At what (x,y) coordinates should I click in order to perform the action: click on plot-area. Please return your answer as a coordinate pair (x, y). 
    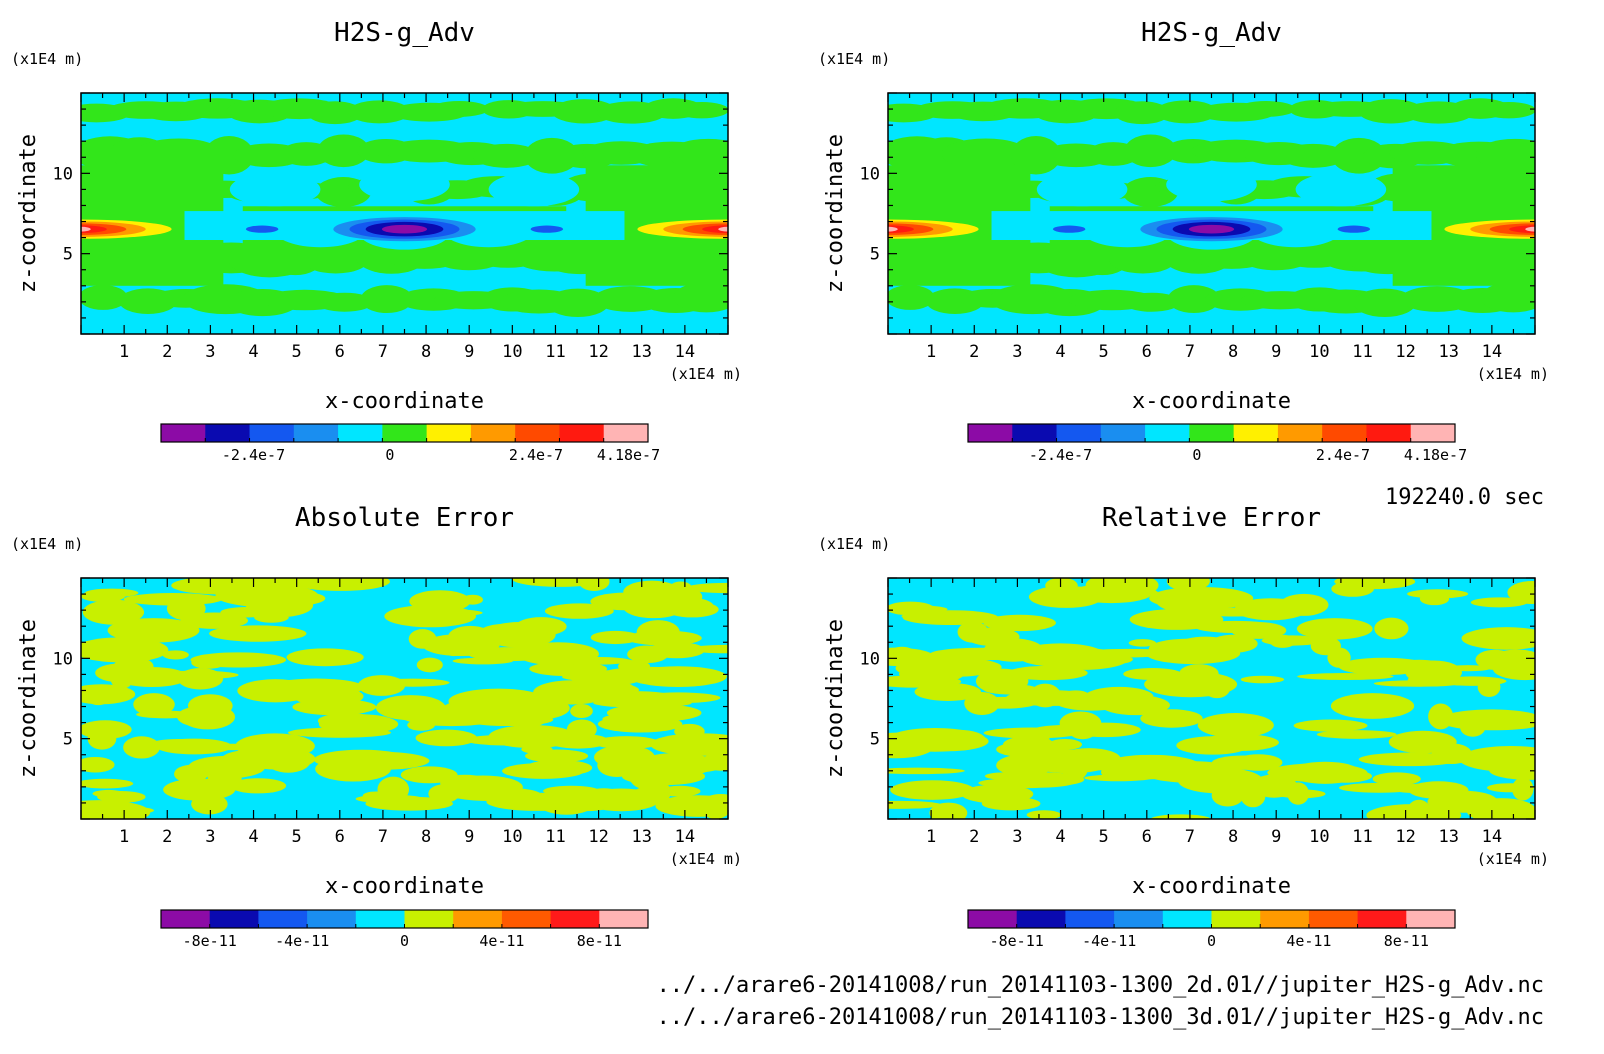
    Looking at the image, I should click on (404, 213).